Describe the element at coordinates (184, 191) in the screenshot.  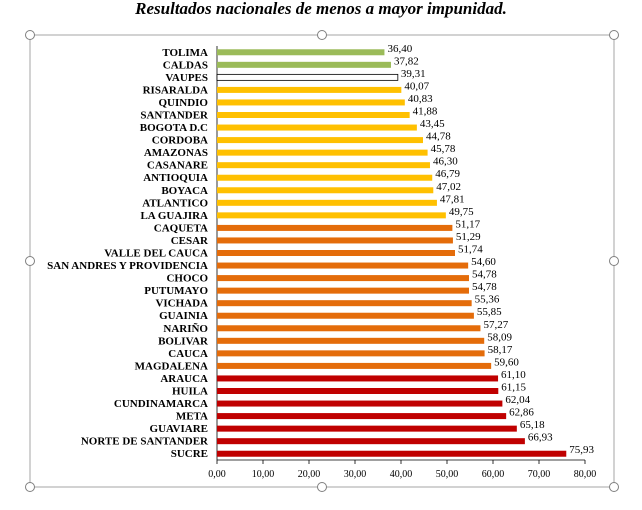
I see `category-label: BOYACA` at that location.